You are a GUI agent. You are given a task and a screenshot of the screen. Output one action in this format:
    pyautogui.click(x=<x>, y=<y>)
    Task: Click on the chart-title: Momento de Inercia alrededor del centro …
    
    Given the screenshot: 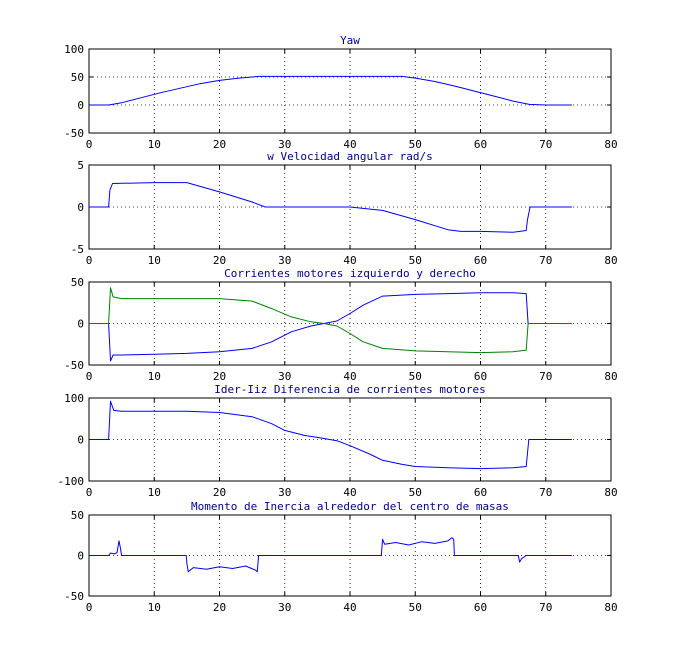 What is the action you would take?
    pyautogui.click(x=350, y=506)
    